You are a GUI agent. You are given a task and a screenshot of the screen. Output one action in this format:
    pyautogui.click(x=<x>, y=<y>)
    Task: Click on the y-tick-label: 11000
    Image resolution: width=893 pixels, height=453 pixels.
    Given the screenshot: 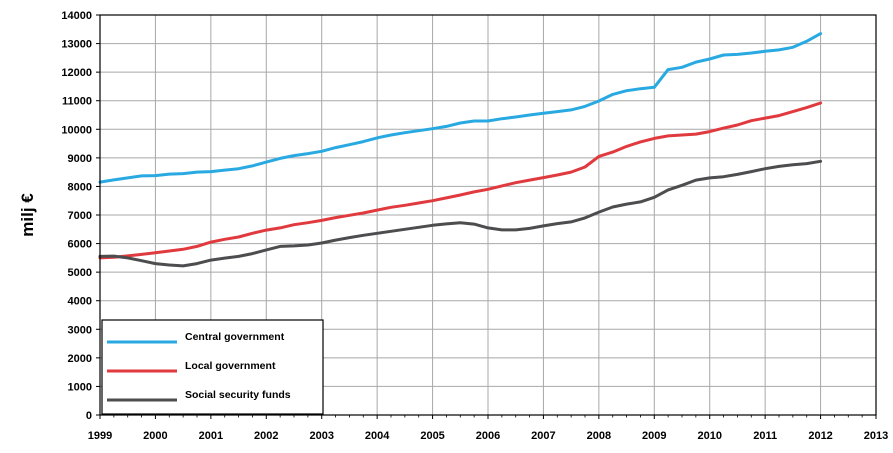 What is the action you would take?
    pyautogui.click(x=77, y=102)
    